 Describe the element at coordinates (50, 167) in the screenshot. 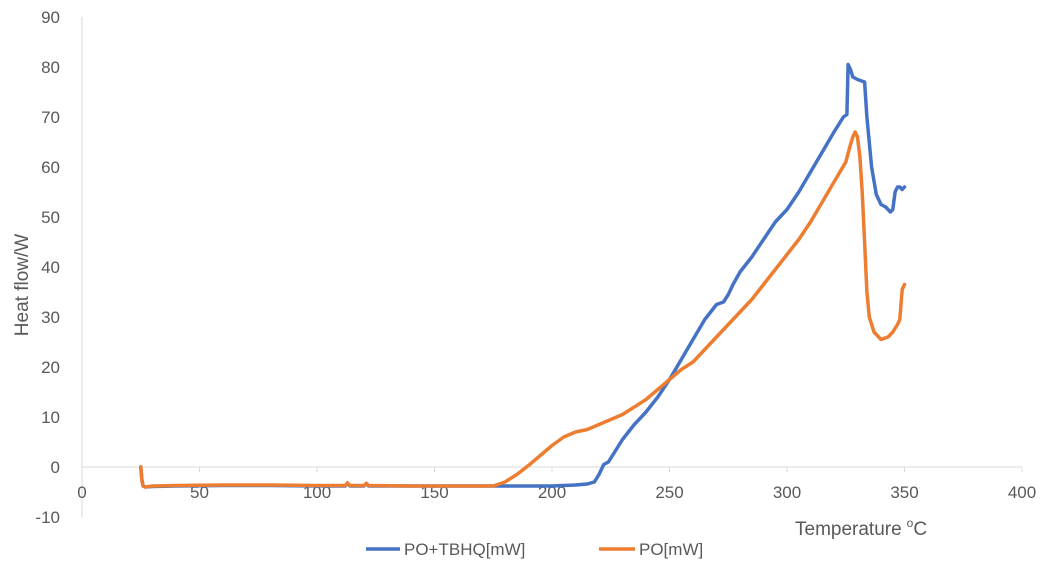

I see `y-tick-label: 60` at that location.